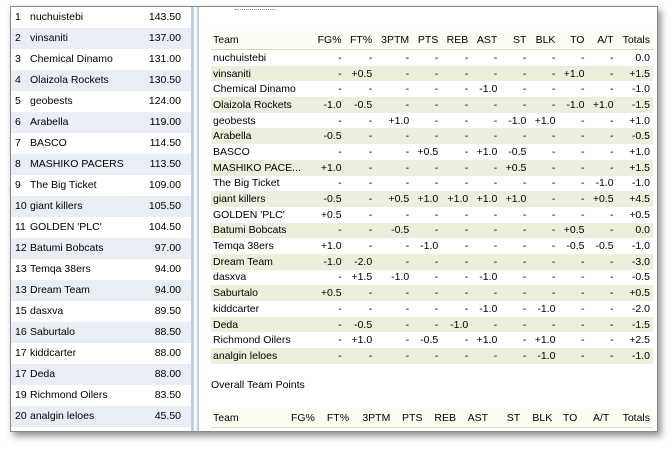 The width and height of the screenshot is (670, 456). What do you see at coordinates (21, 395) in the screenshot?
I see `standings-rank: 19` at bounding box center [21, 395].